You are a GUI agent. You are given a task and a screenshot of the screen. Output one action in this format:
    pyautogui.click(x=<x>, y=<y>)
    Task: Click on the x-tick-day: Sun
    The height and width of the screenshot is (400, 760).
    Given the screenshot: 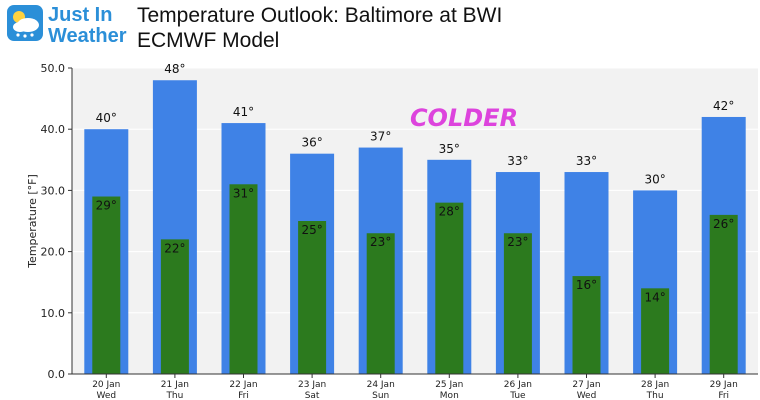 What is the action you would take?
    pyautogui.click(x=380, y=395)
    